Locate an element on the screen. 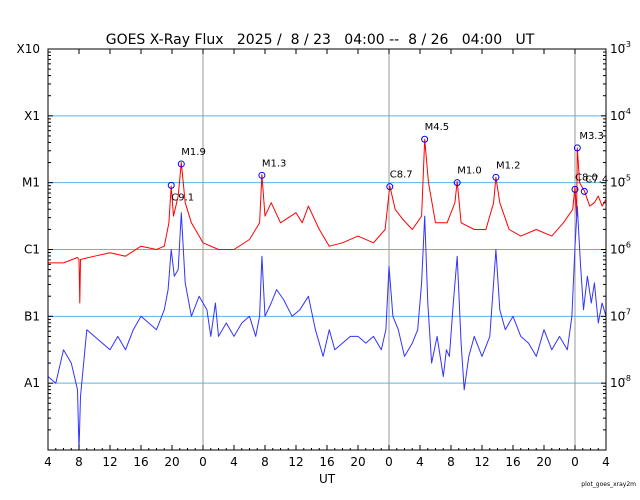  flare-label: C8.7 is located at coordinates (401, 175).